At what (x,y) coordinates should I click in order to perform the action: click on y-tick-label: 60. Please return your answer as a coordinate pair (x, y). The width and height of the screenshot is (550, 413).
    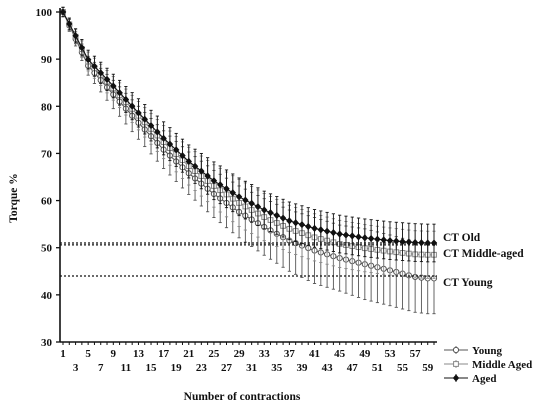
    Looking at the image, I should click on (47, 202).